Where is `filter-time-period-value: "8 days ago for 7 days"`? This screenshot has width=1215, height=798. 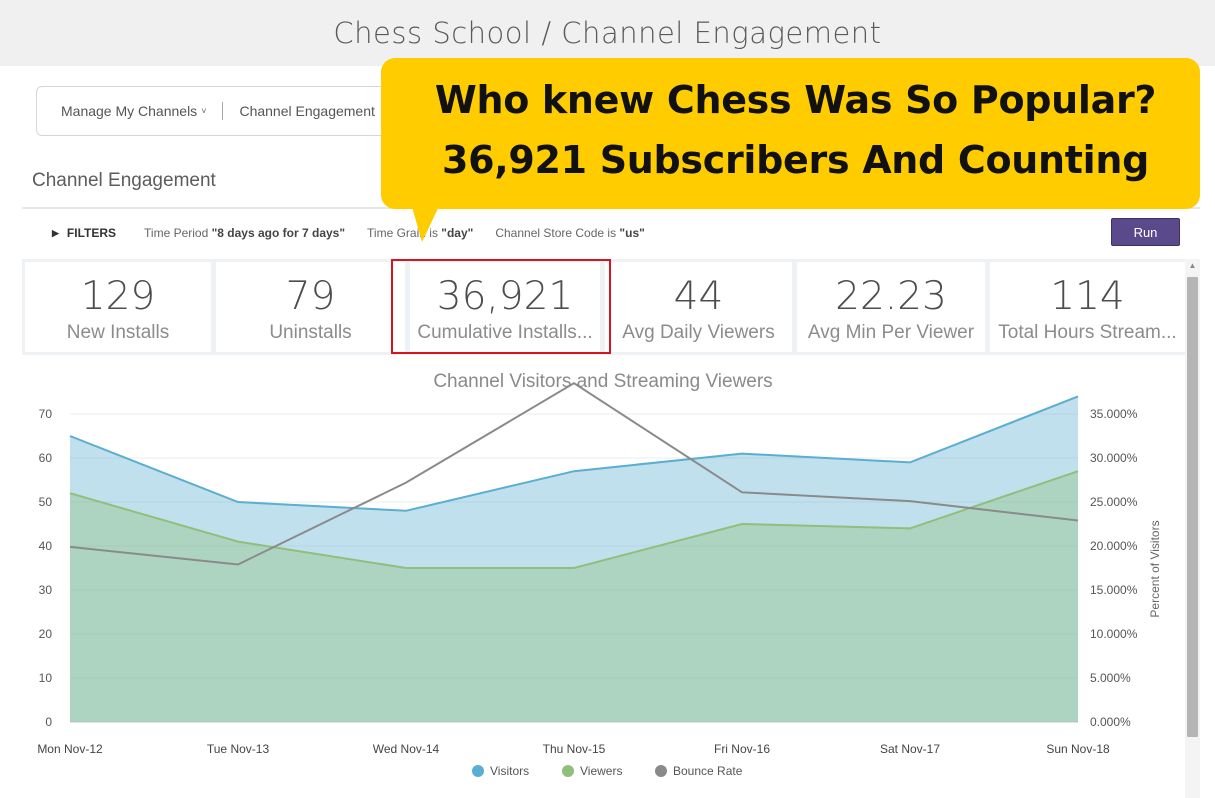 filter-time-period-value: "8 days ago for 7 days" is located at coordinates (278, 233).